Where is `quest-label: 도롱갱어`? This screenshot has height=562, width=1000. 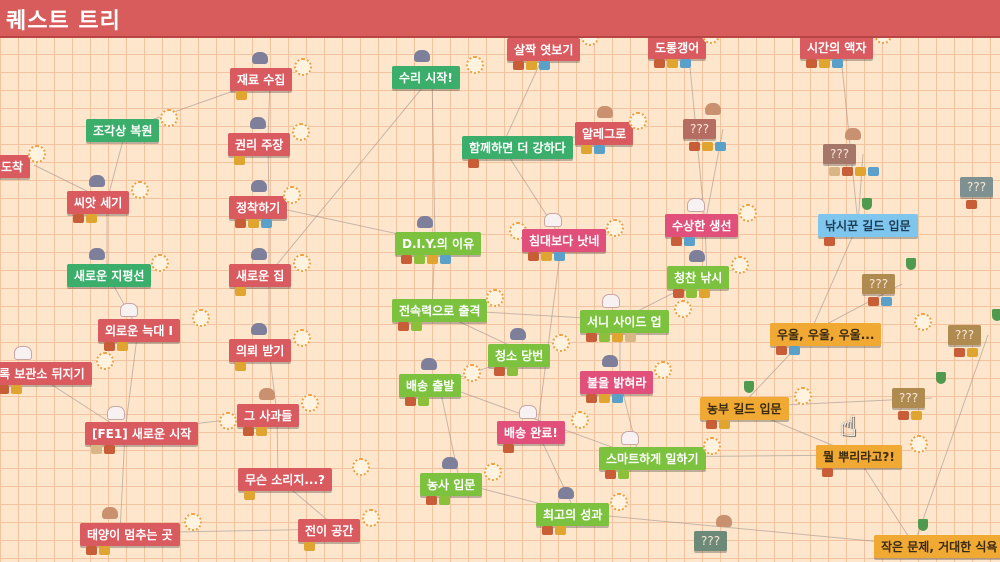
quest-label: 도롱갱어 is located at coordinates (677, 47).